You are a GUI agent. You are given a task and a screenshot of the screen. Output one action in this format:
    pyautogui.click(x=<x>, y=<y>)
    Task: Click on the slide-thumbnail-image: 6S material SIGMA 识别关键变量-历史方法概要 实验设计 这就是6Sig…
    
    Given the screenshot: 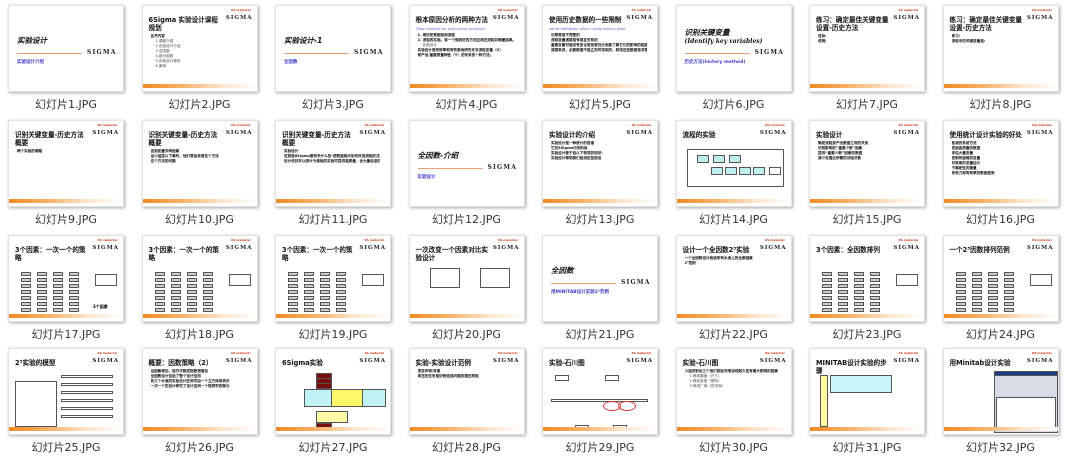 What is the action you would take?
    pyautogui.click(x=333, y=163)
    